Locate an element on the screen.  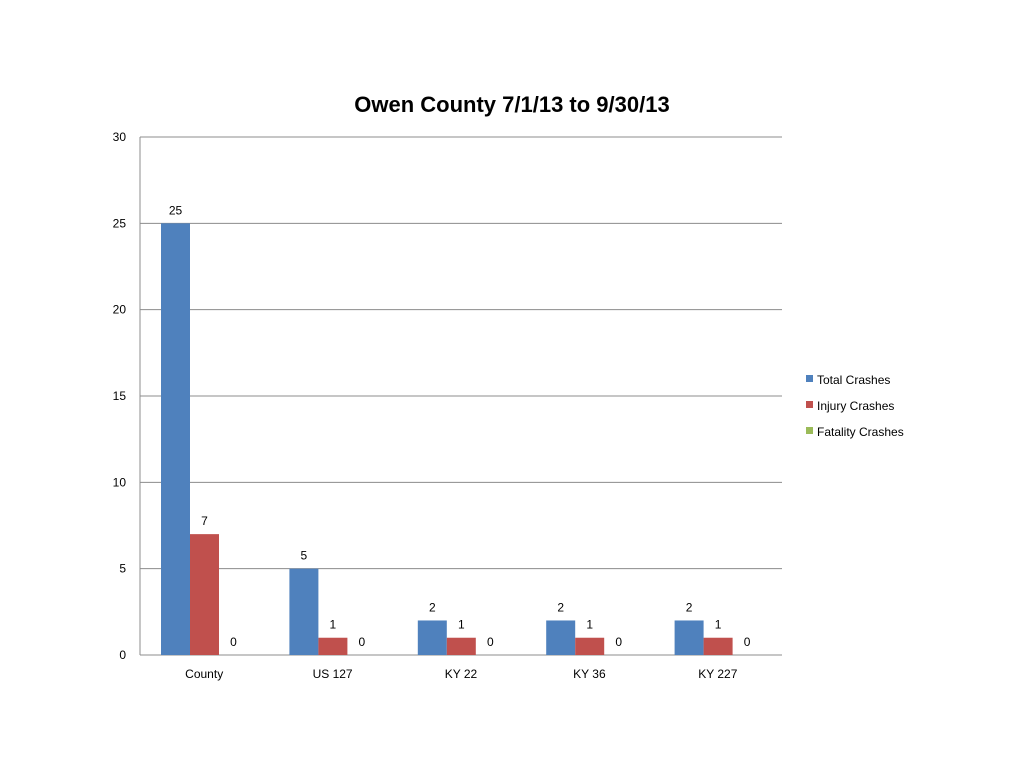
x-tick-label: KY 227 is located at coordinates (717, 674).